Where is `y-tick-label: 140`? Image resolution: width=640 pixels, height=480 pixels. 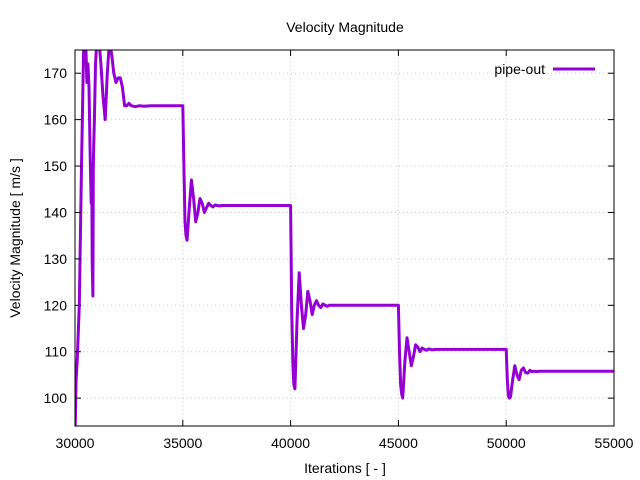
y-tick-label: 140 is located at coordinates (56, 212).